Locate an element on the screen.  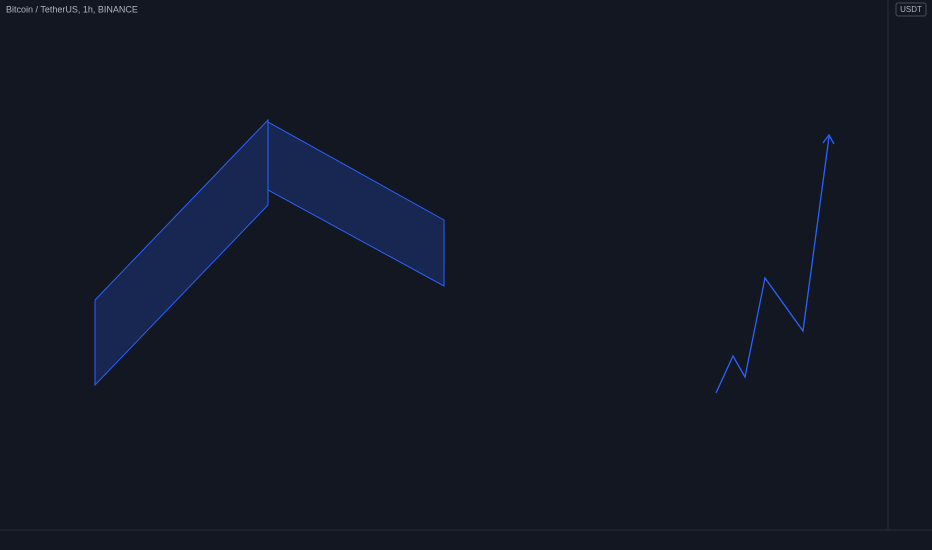
descending-channel is located at coordinates (356, 204).